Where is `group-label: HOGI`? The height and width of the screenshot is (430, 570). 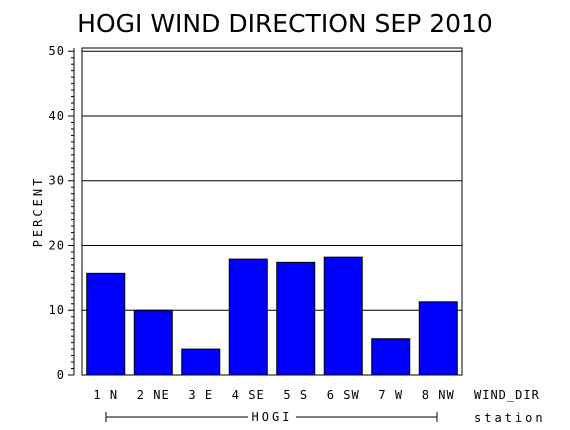 group-label: HOGI is located at coordinates (272, 417).